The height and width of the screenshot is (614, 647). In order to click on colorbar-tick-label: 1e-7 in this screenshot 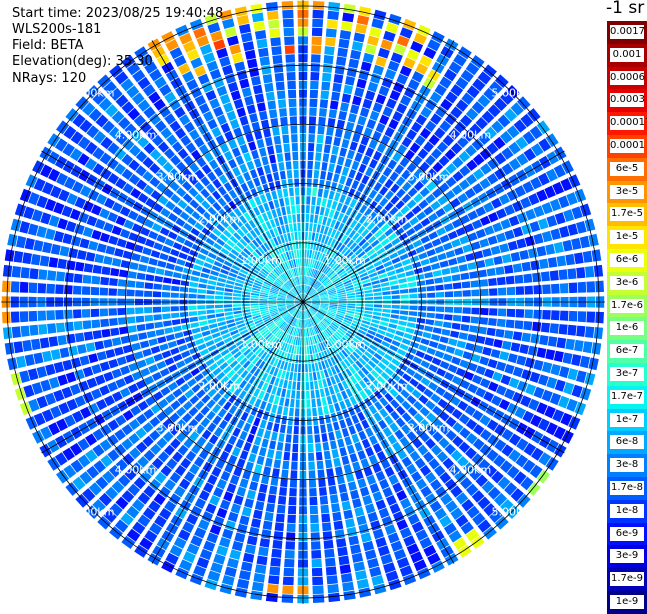, I will do `click(627, 420)`.